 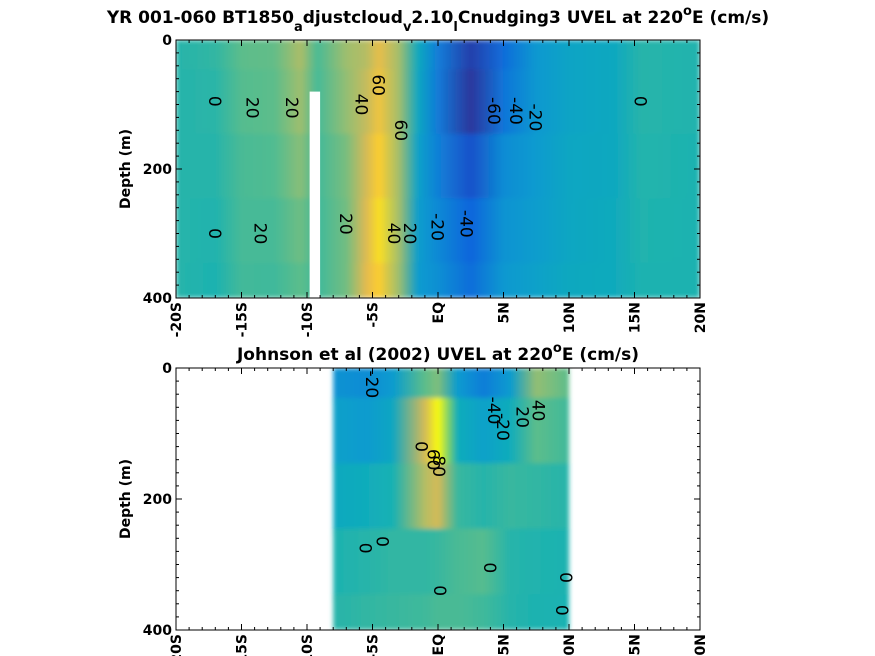 I want to click on heatmap-bands, so click(x=451, y=499).